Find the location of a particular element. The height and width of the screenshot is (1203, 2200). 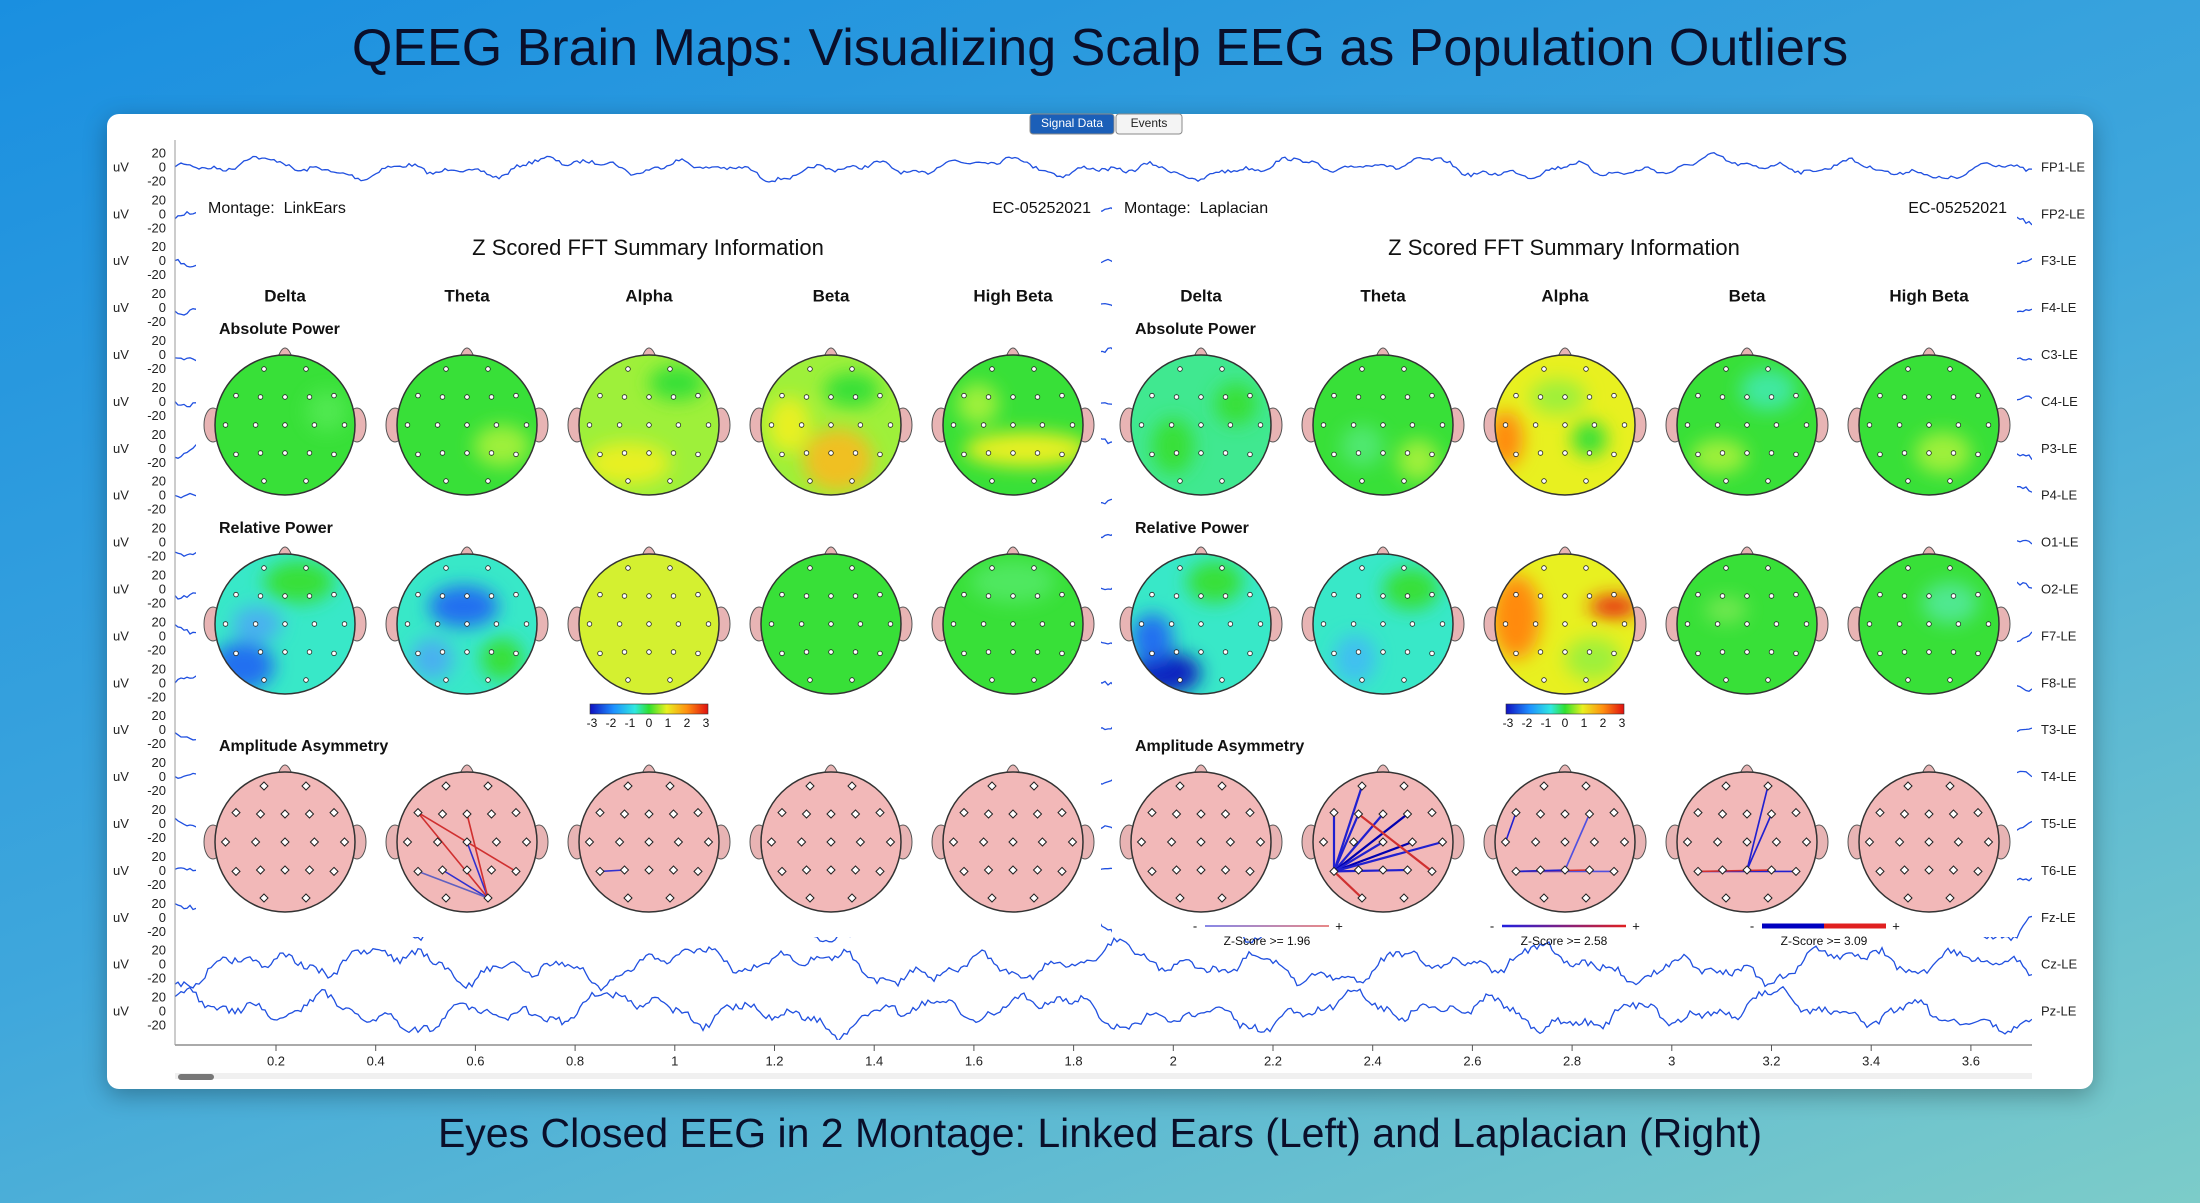

time-tick-label: 3 is located at coordinates (1671, 1060).